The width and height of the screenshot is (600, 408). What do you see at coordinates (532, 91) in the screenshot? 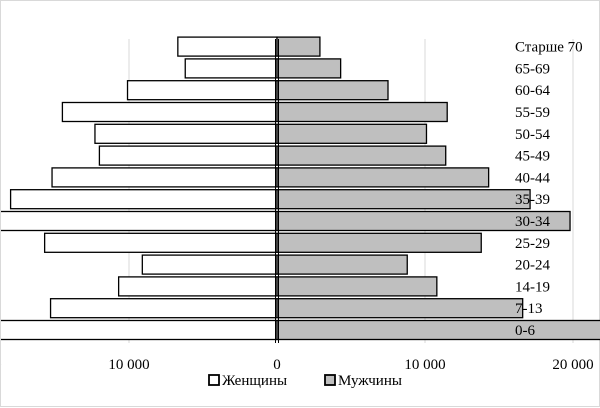
I see `category-label: 60-64` at bounding box center [532, 91].